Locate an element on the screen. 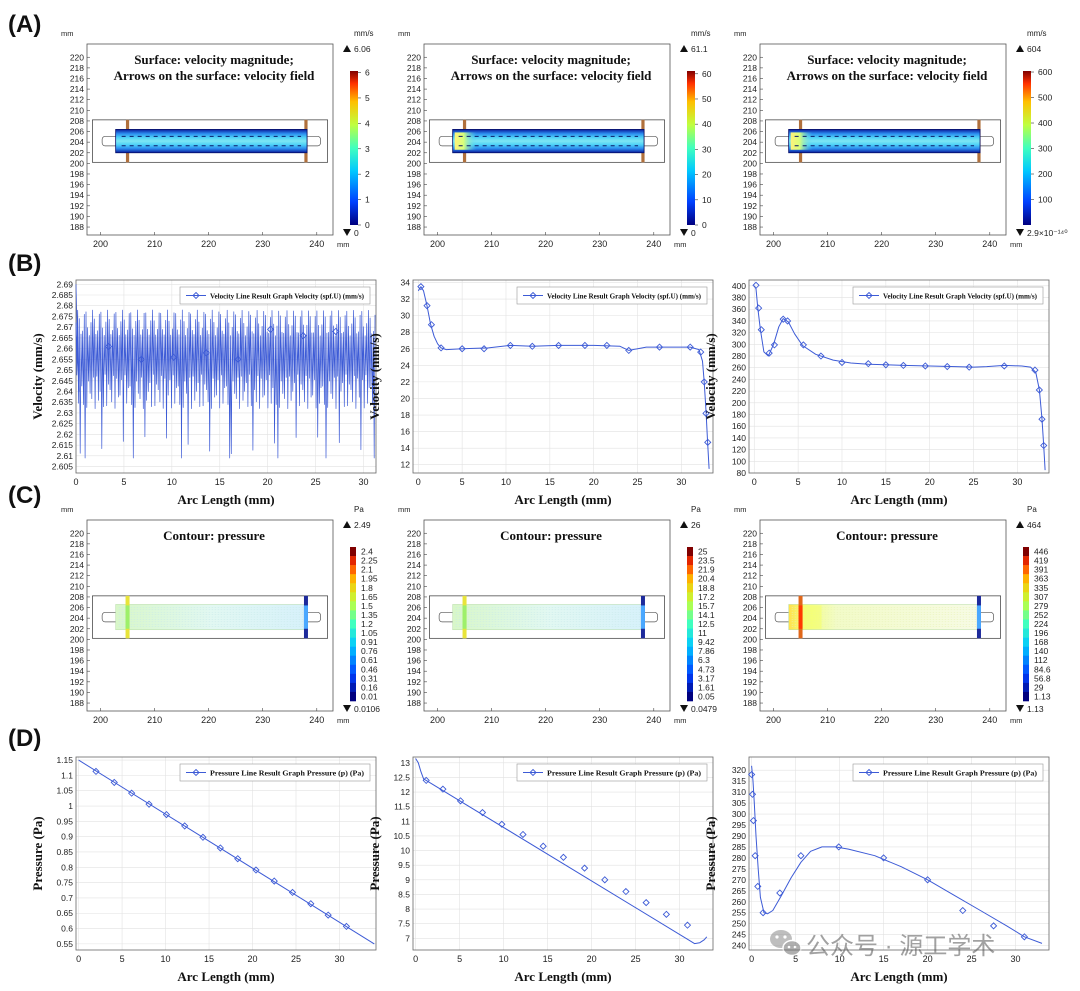  y-tick-label: 290 is located at coordinates (739, 836).